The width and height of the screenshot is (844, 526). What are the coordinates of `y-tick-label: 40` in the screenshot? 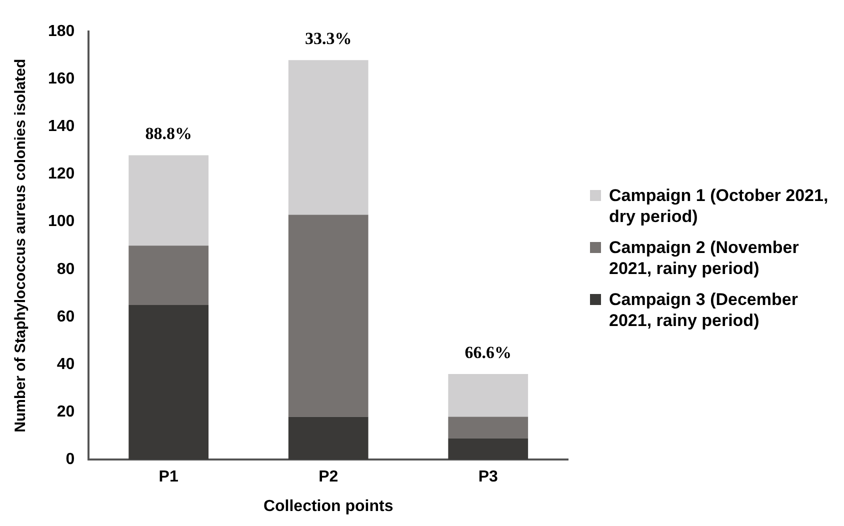 It's located at (65, 364).